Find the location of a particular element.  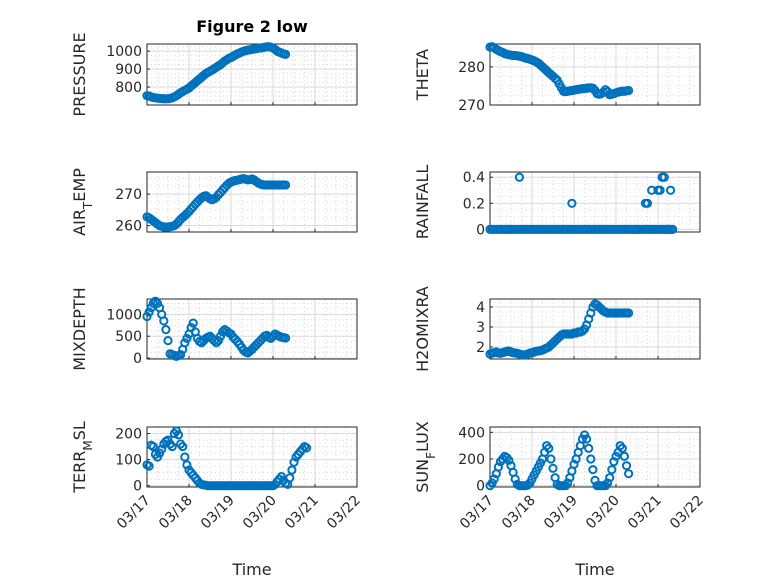

subplot-air_temp: 260 270 AIRTEMP is located at coordinates (214, 202).